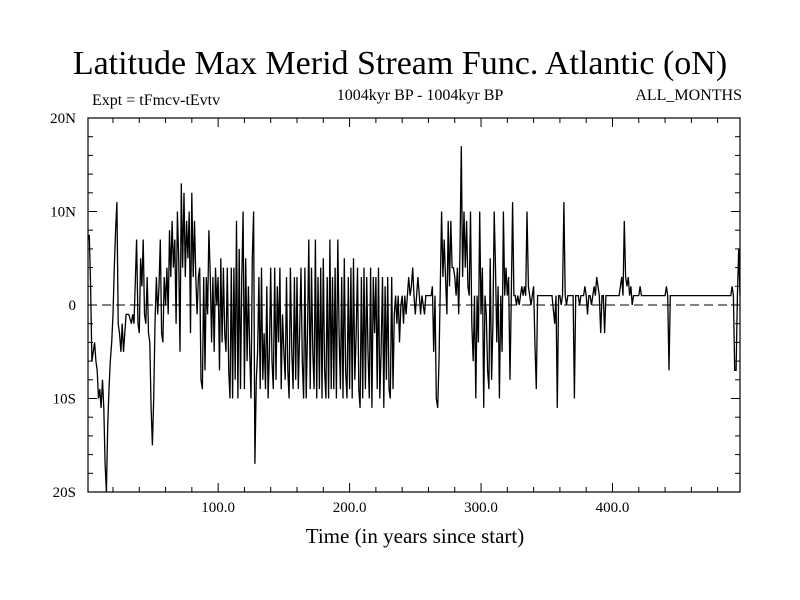 This screenshot has width=800, height=600. I want to click on y-tick-label: 20S, so click(64, 493).